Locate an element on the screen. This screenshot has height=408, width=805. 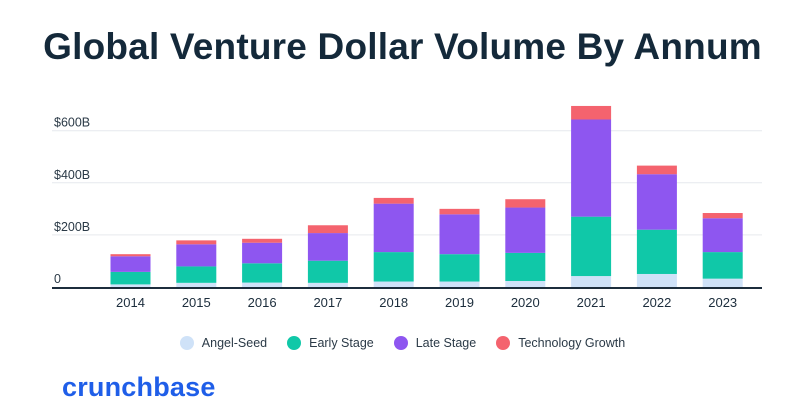
bar-stack-2019 is located at coordinates (459, 247).